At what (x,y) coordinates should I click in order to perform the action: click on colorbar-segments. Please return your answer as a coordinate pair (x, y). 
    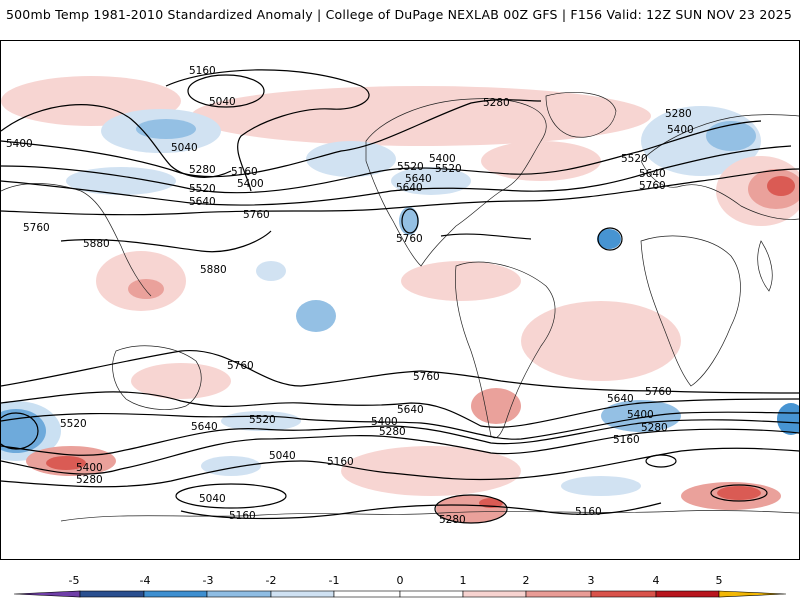
    Looking at the image, I should click on (400, 594).